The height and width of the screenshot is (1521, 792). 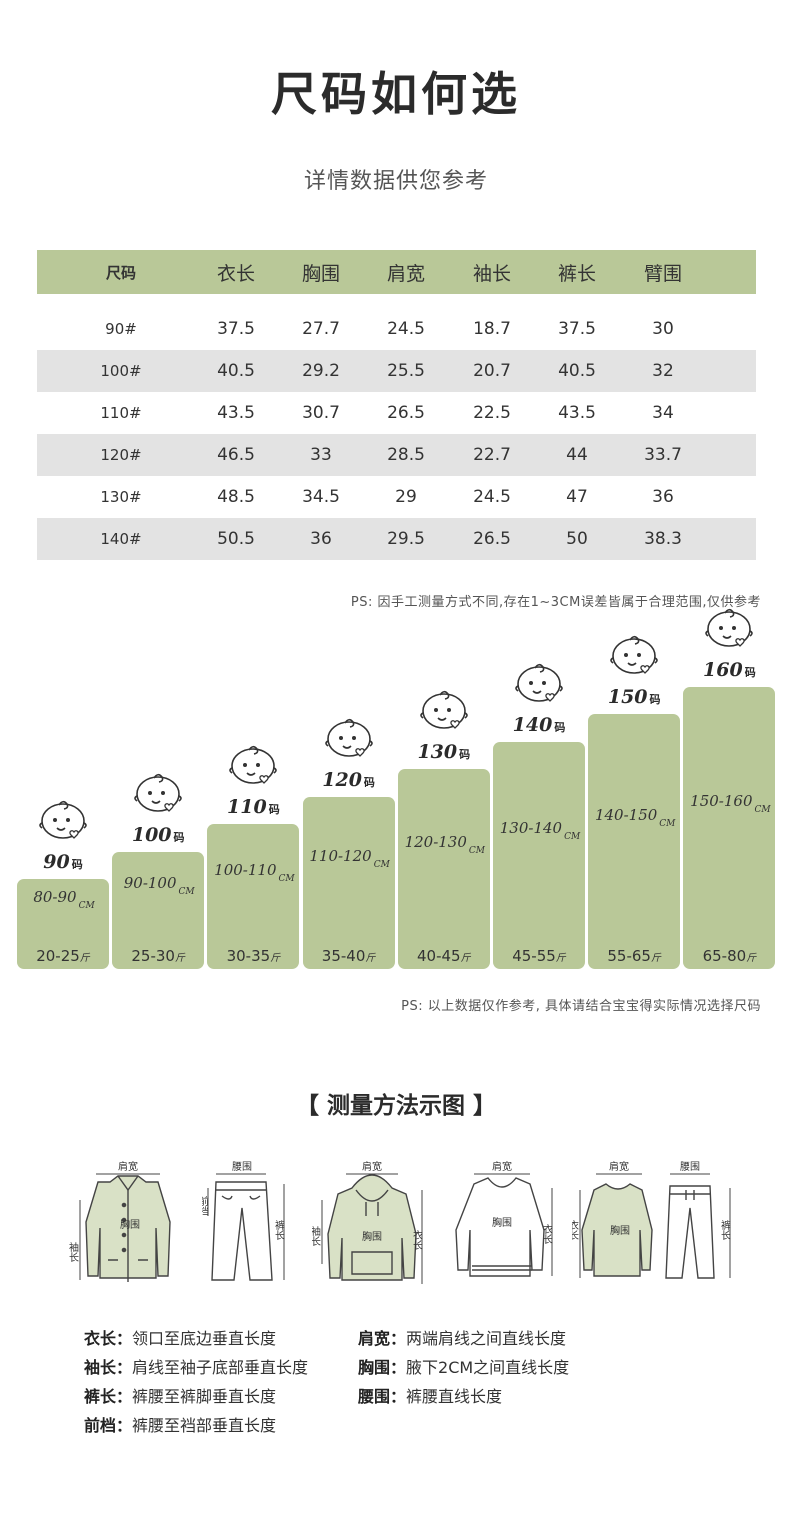 I want to click on measurement-note: PS: 因手工测量方式不同,存在1~3CM误差皆属于合理范围,仅供参考, so click(x=555, y=602).